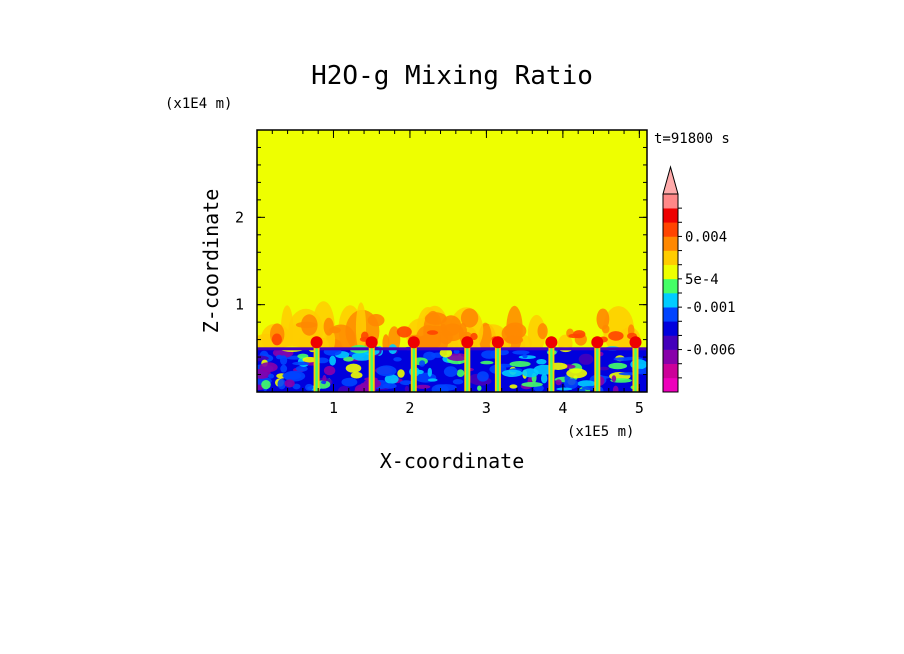  I want to click on colorbar-label: 0.004, so click(706, 237).